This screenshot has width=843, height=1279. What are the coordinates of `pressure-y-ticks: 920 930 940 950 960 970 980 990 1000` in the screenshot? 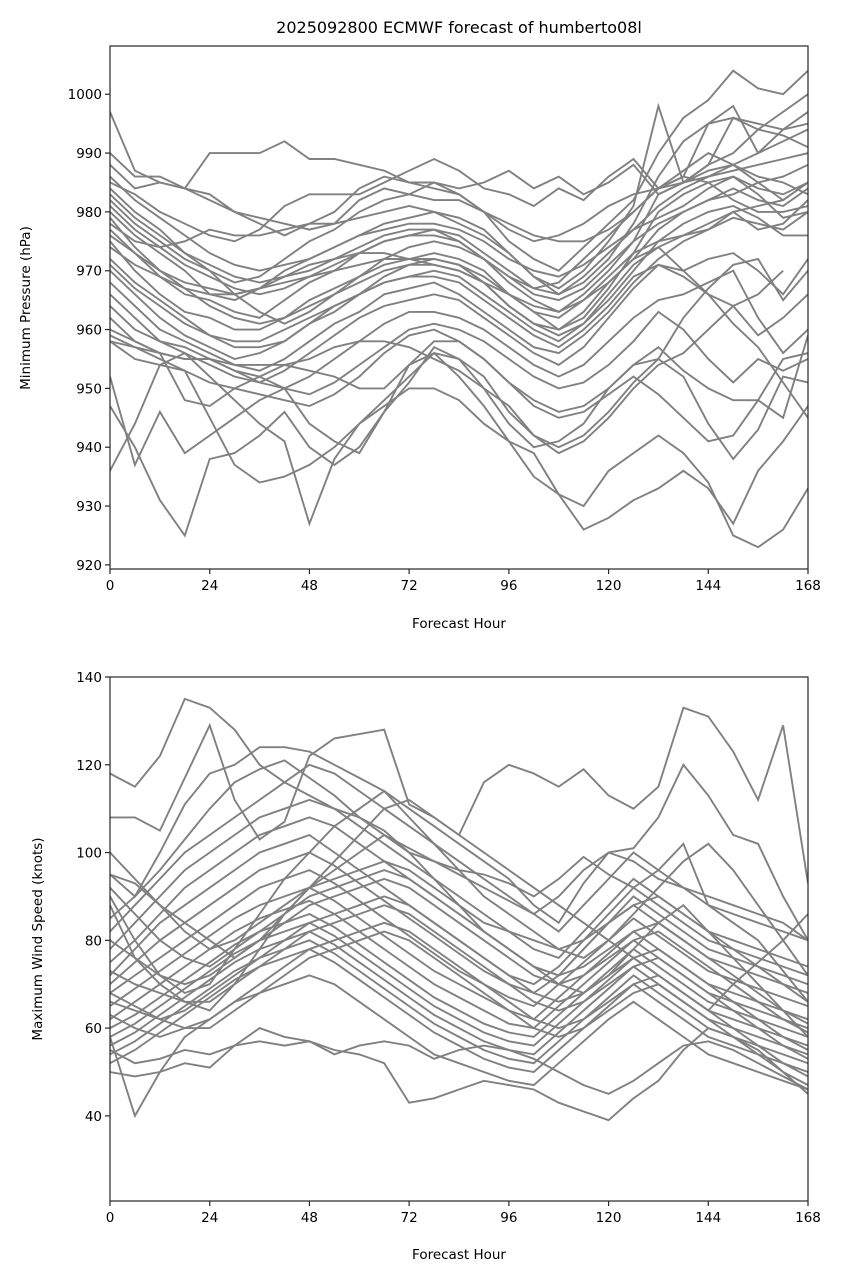 It's located at (89, 330).